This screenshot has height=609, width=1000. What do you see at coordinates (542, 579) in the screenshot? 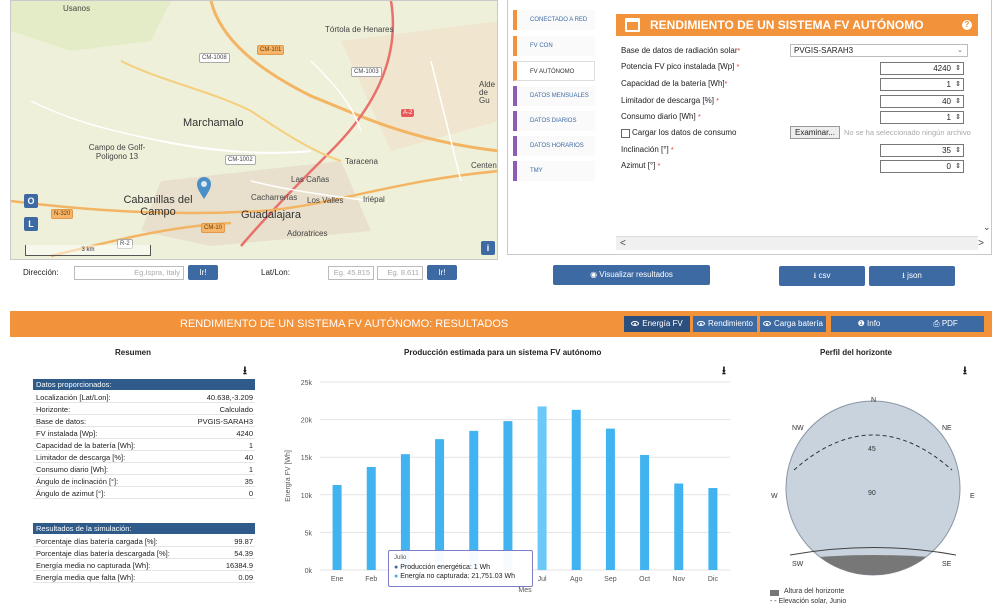
I see `x-tick-label: Jul` at bounding box center [542, 579].